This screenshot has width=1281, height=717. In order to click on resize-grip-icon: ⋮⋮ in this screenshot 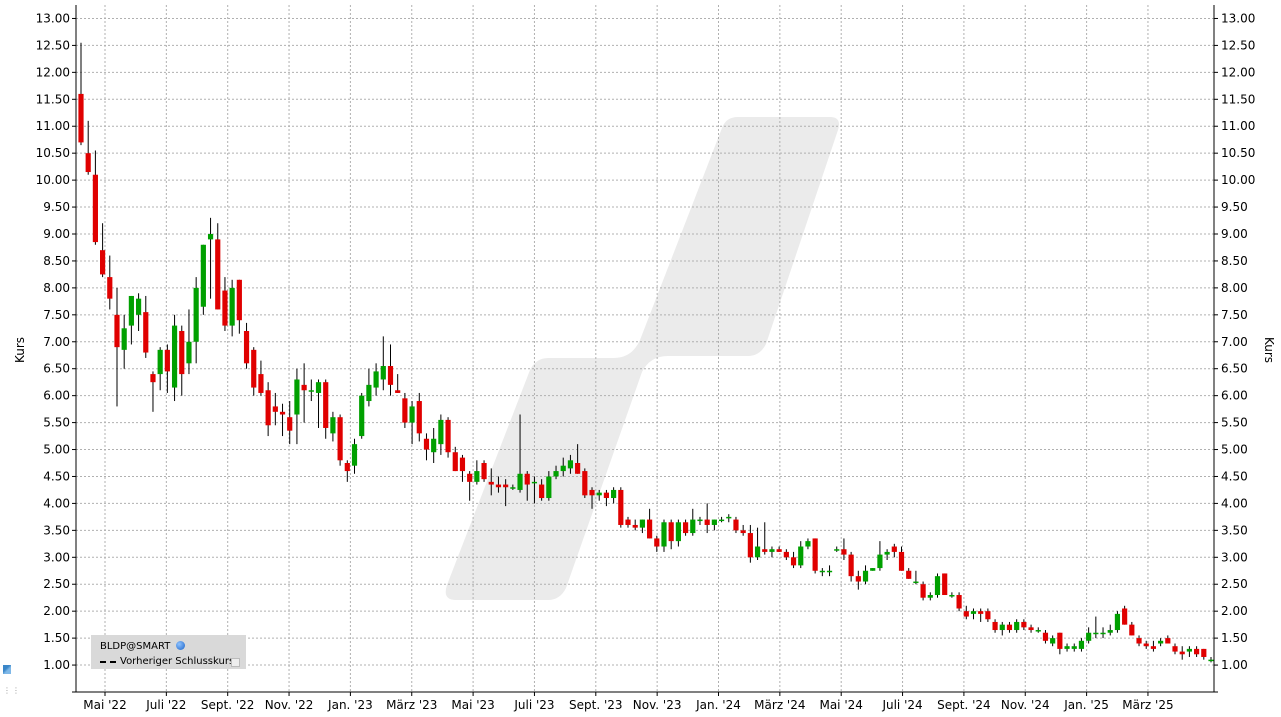, I will do `click(12, 690)`.